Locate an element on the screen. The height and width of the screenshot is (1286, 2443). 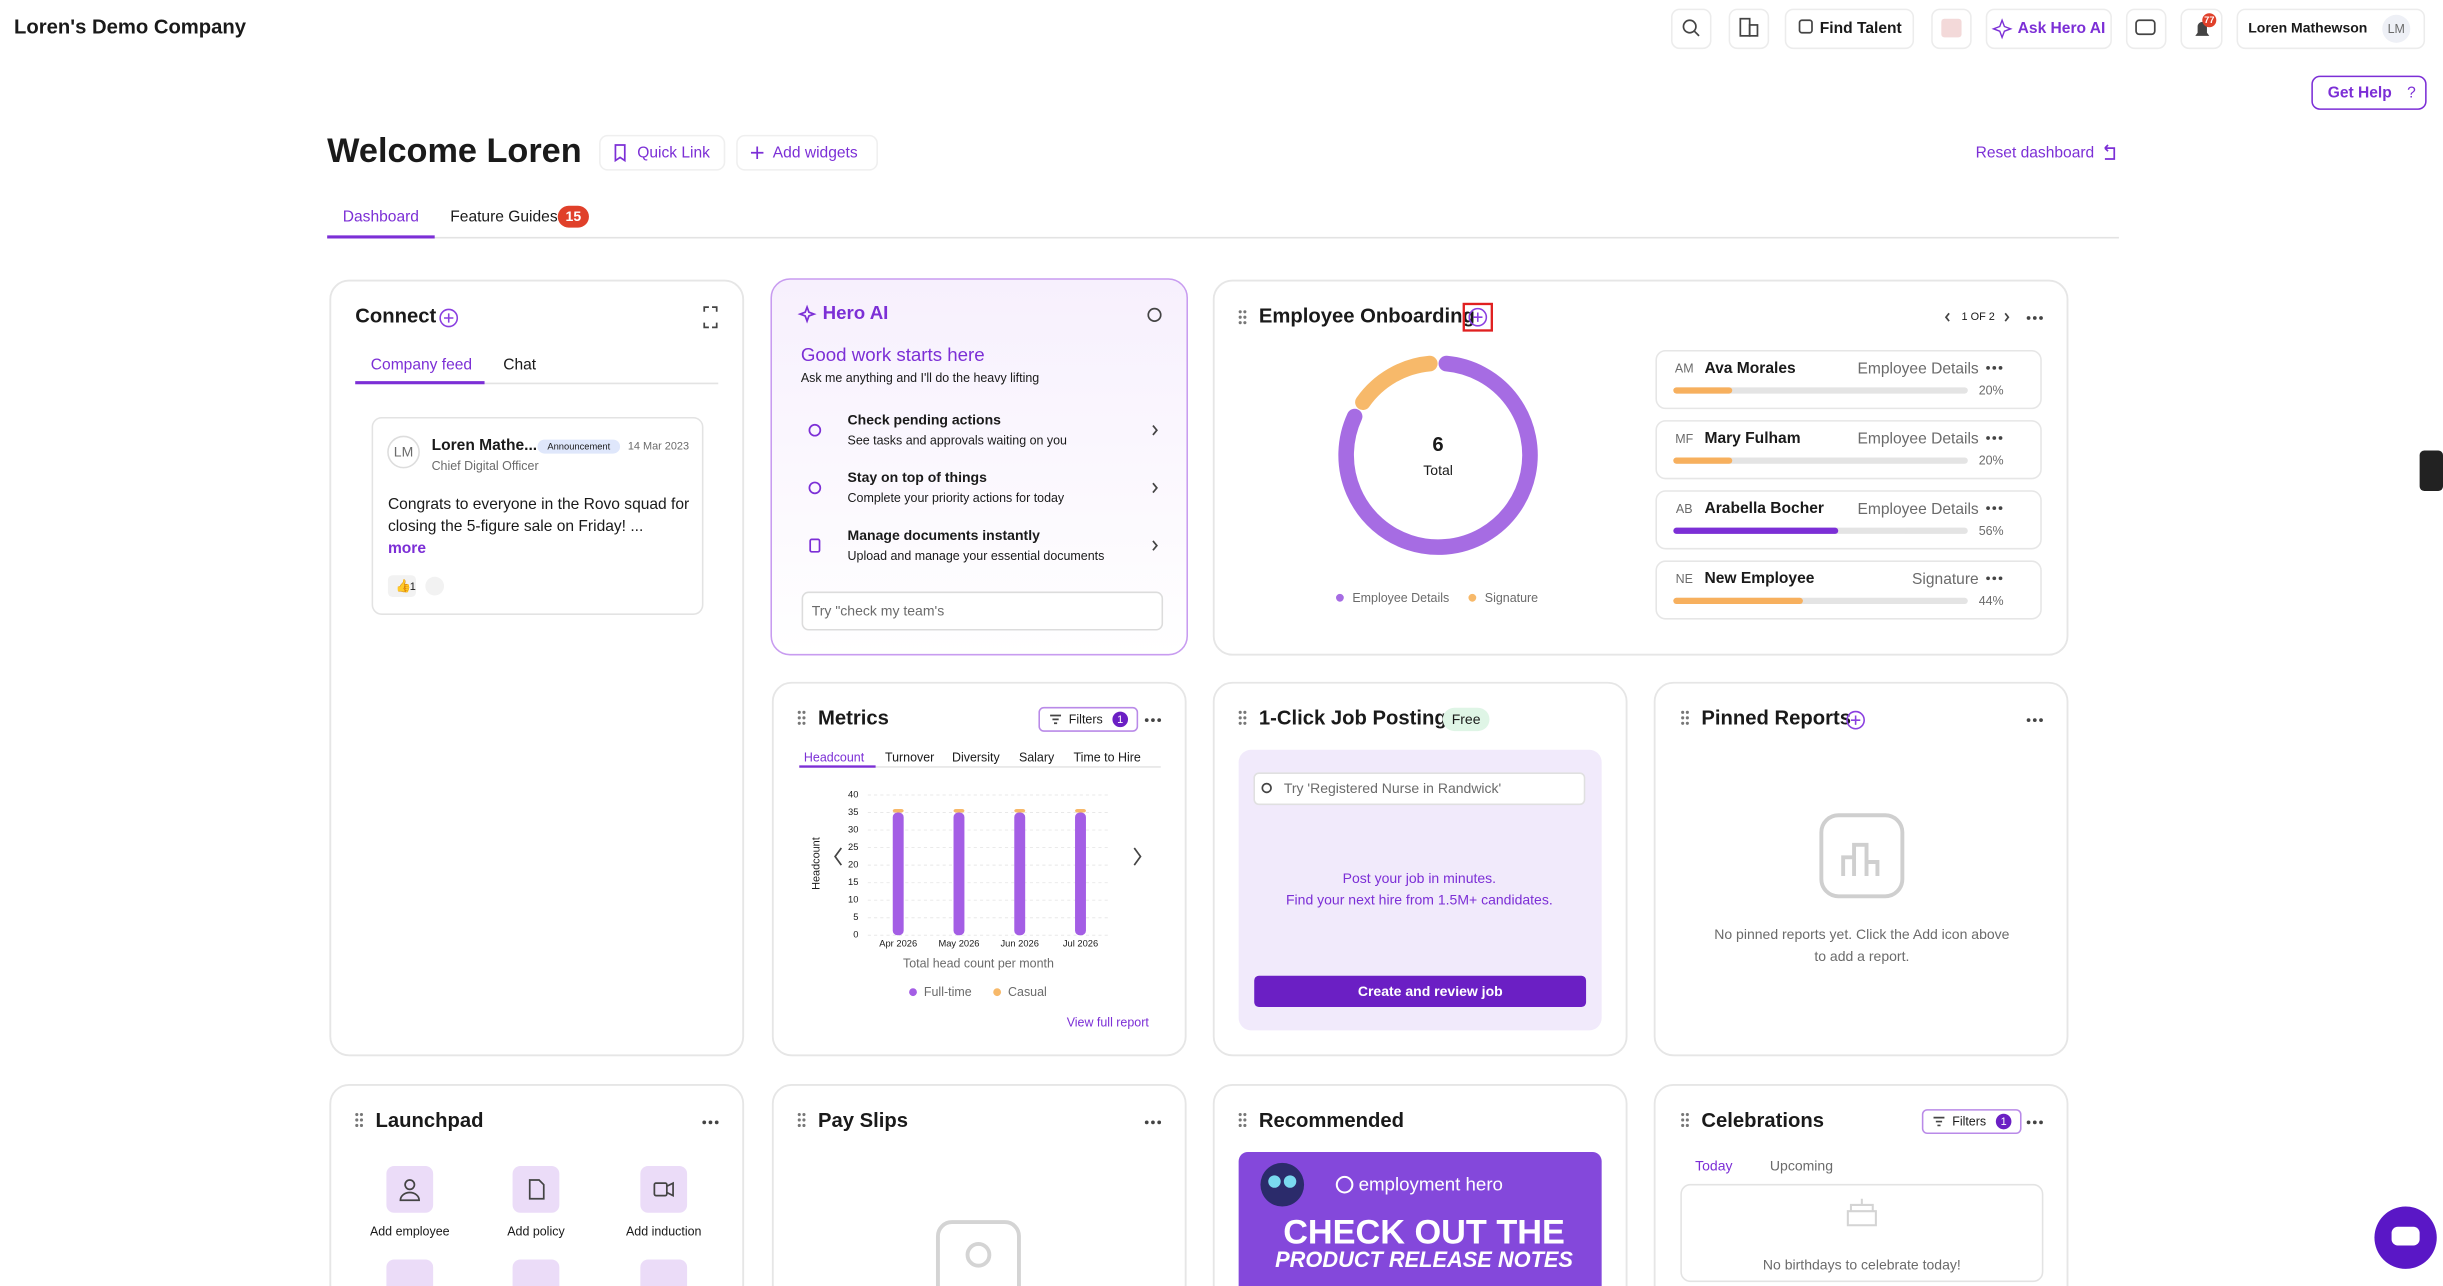
release-notes-banner is located at coordinates (1420, 1218).